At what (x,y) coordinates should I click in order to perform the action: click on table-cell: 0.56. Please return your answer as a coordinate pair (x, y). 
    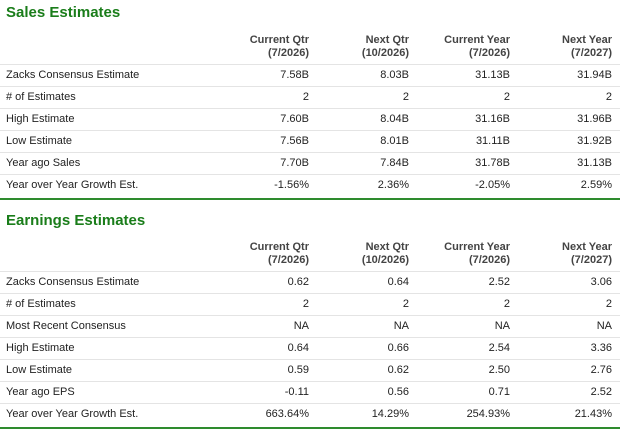
    Looking at the image, I should click on (367, 392).